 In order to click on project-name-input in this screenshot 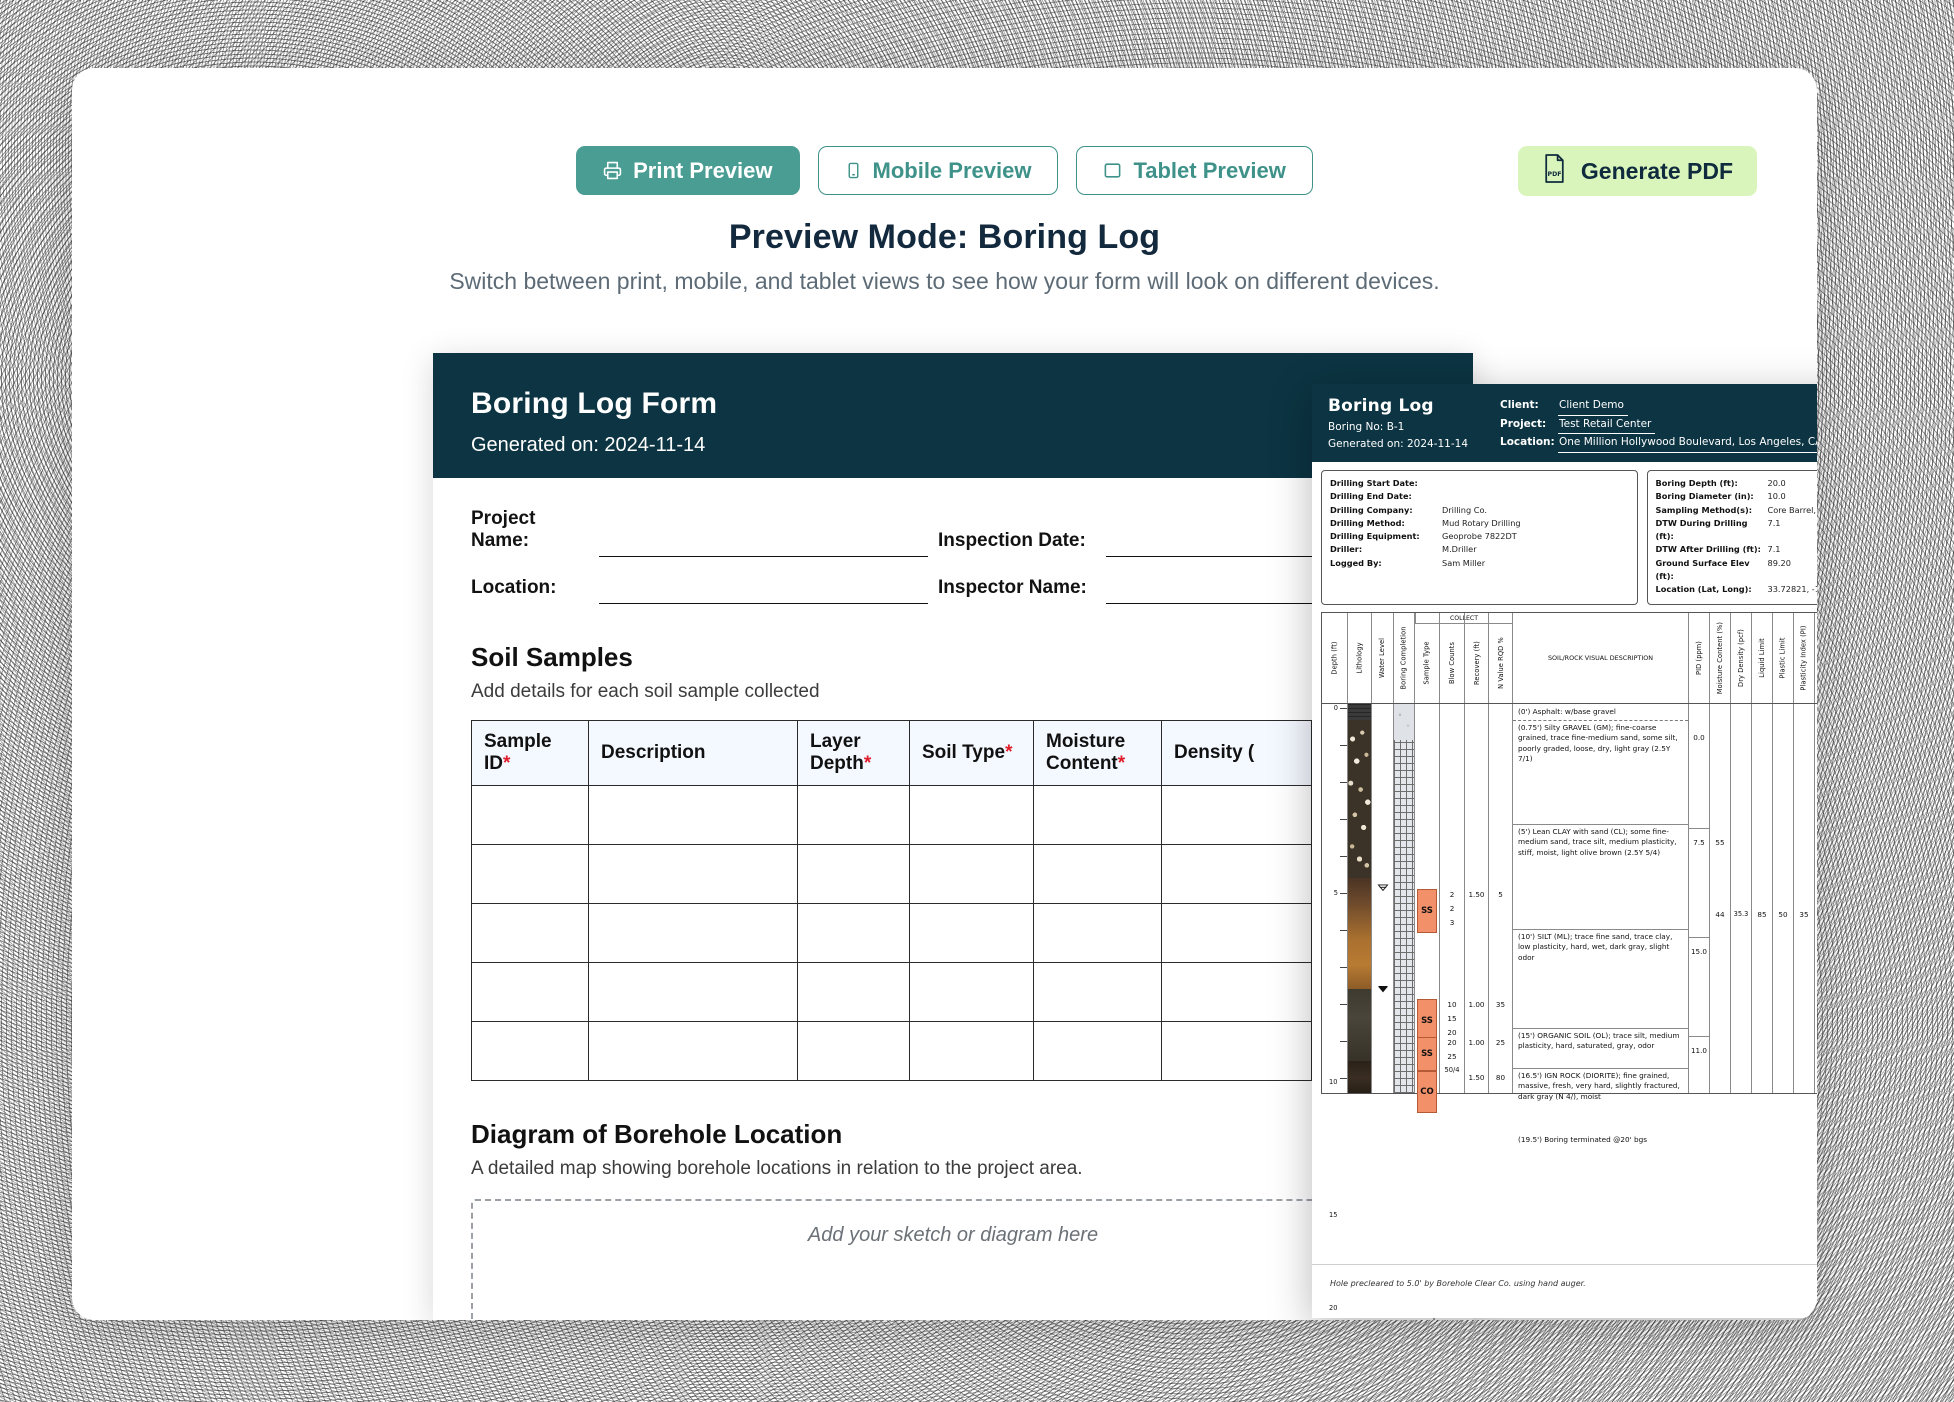, I will do `click(763, 544)`.